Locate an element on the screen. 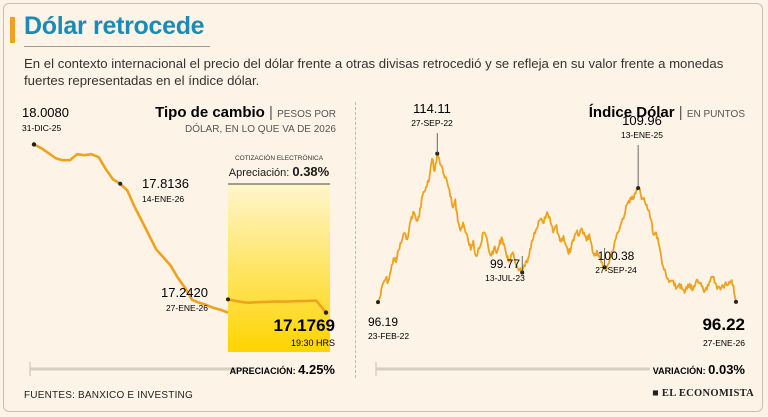  highlight-label-text: Apreciación: is located at coordinates (261, 173).